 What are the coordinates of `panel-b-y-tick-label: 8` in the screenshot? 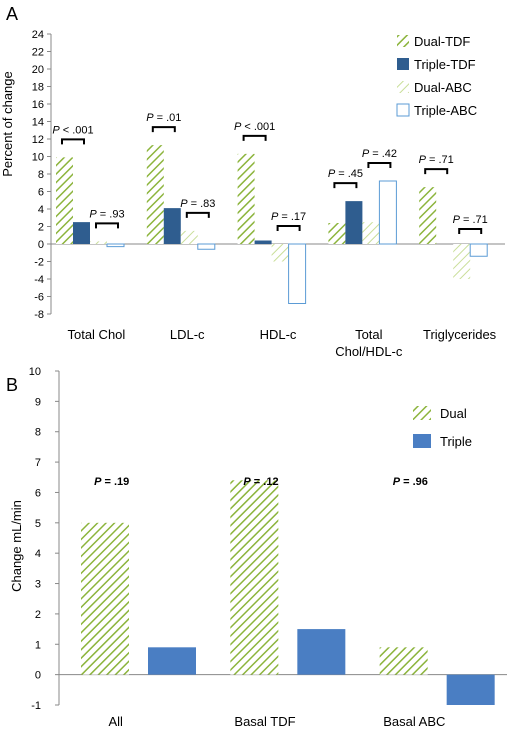 It's located at (38, 433).